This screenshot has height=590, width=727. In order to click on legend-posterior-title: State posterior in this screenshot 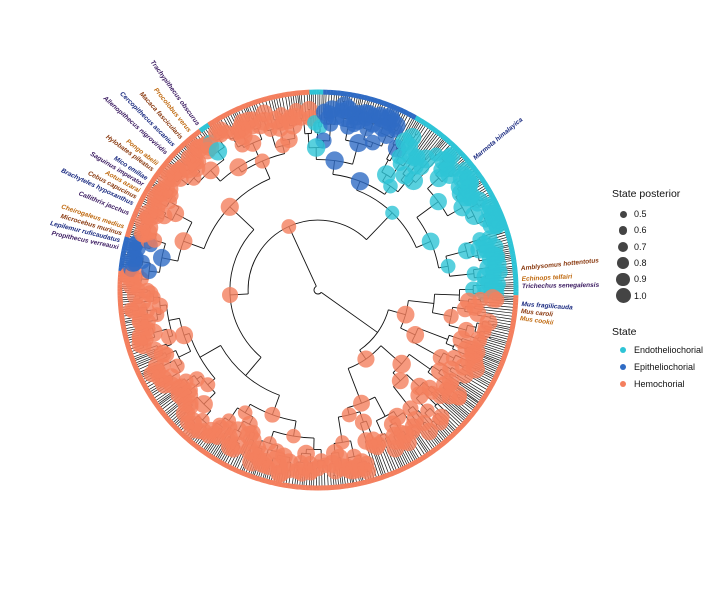, I will do `click(646, 194)`.